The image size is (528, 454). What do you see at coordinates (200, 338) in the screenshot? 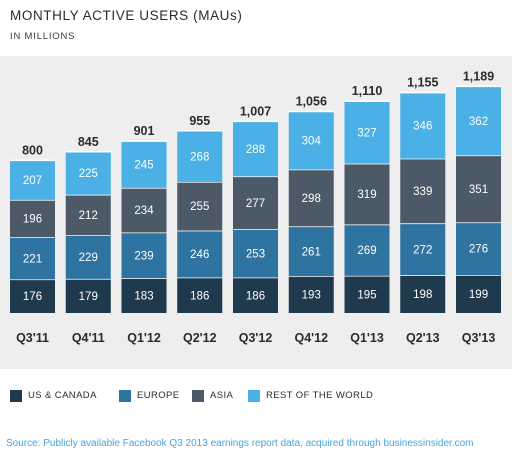
I see `category-tick-label: Q2'12` at bounding box center [200, 338].